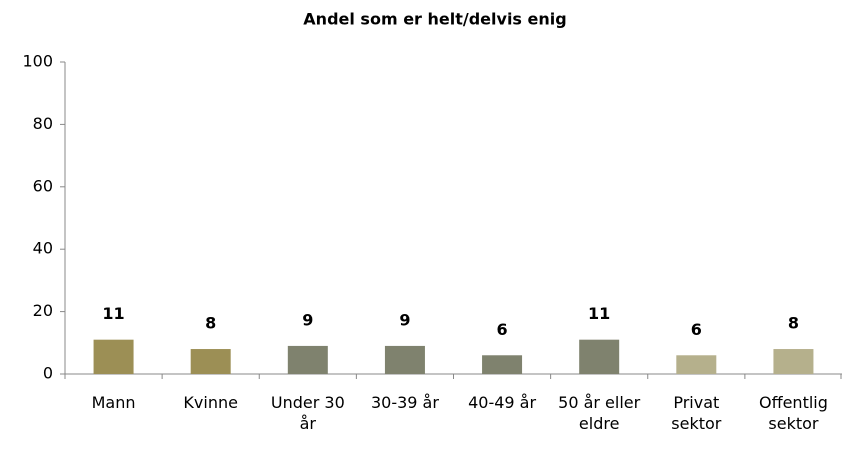 This screenshot has height=461, width=842. What do you see at coordinates (404, 402) in the screenshot?
I see `x-tick-label: 30-39 år` at bounding box center [404, 402].